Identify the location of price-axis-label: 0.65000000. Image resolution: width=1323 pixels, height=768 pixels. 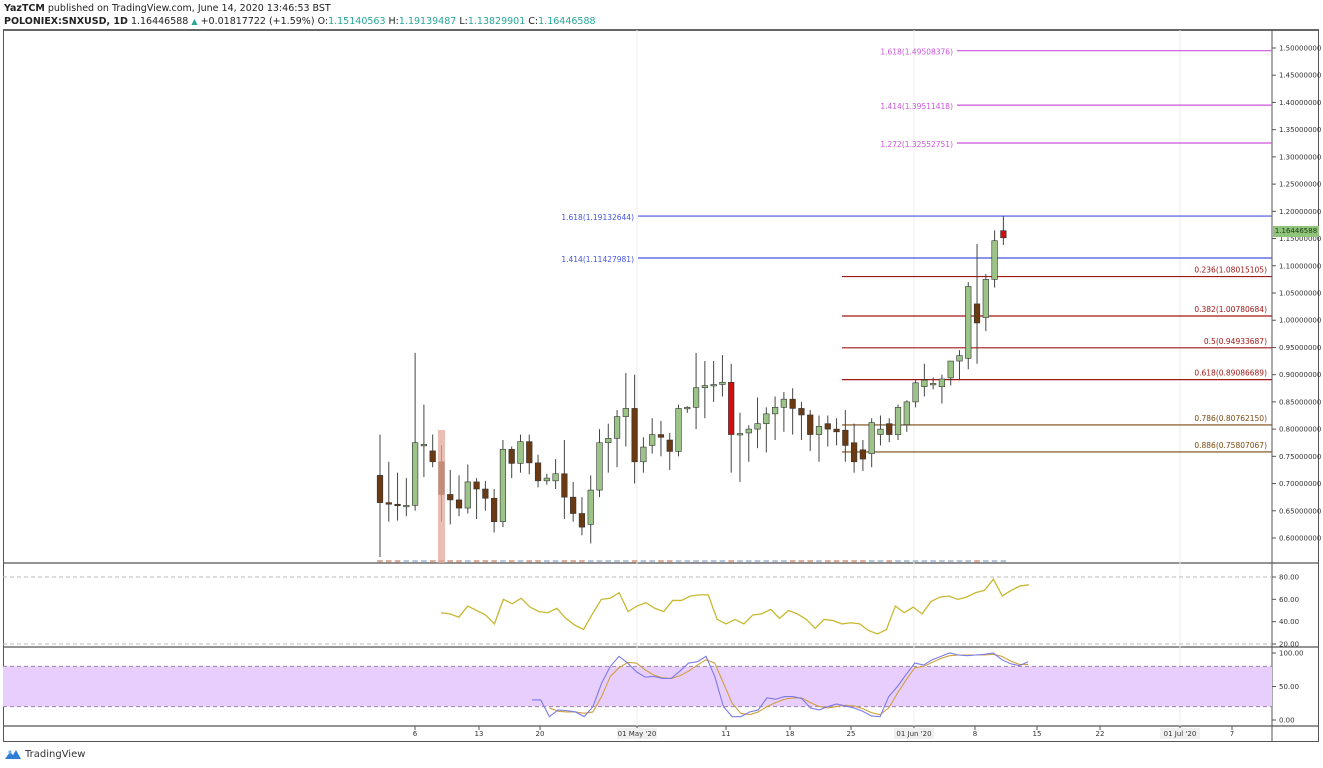
(1300, 511).